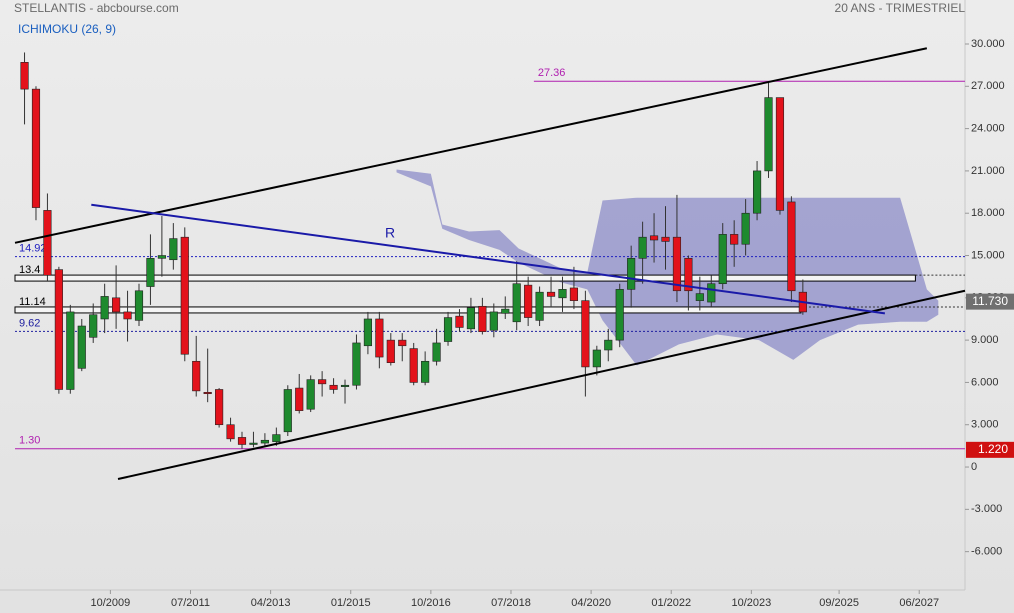  Describe the element at coordinates (988, 213) in the screenshot. I see `y-tick-label: 18.000` at that location.